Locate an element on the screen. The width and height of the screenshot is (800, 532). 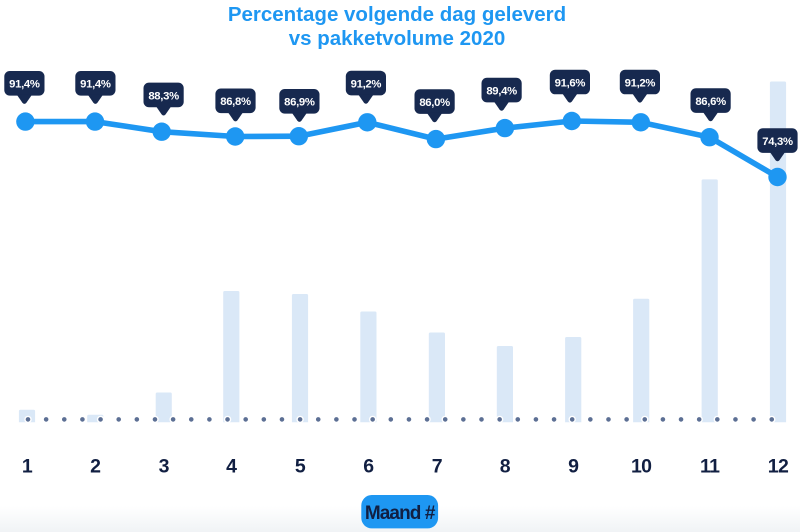
svg-text: 11 is located at coordinates (710, 467).